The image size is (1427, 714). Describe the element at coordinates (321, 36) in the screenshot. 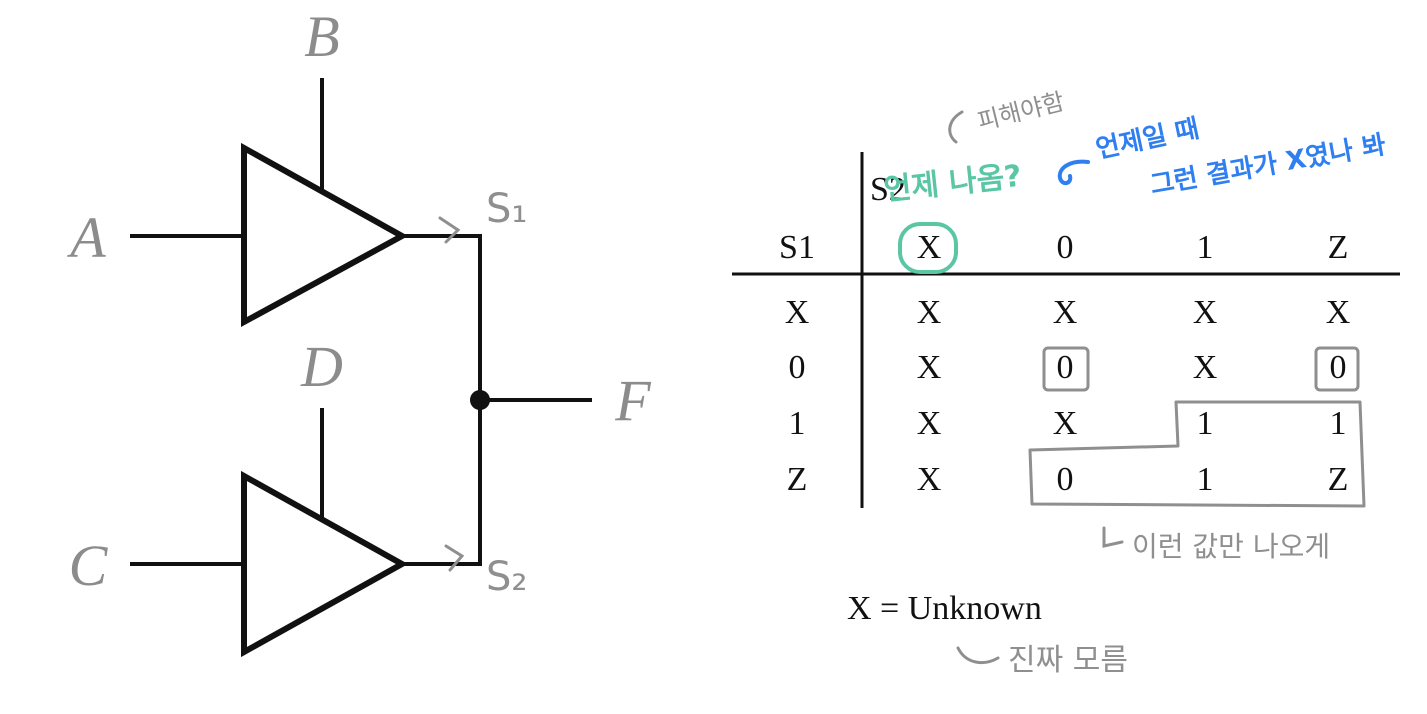

I see `label-b: B` at that location.